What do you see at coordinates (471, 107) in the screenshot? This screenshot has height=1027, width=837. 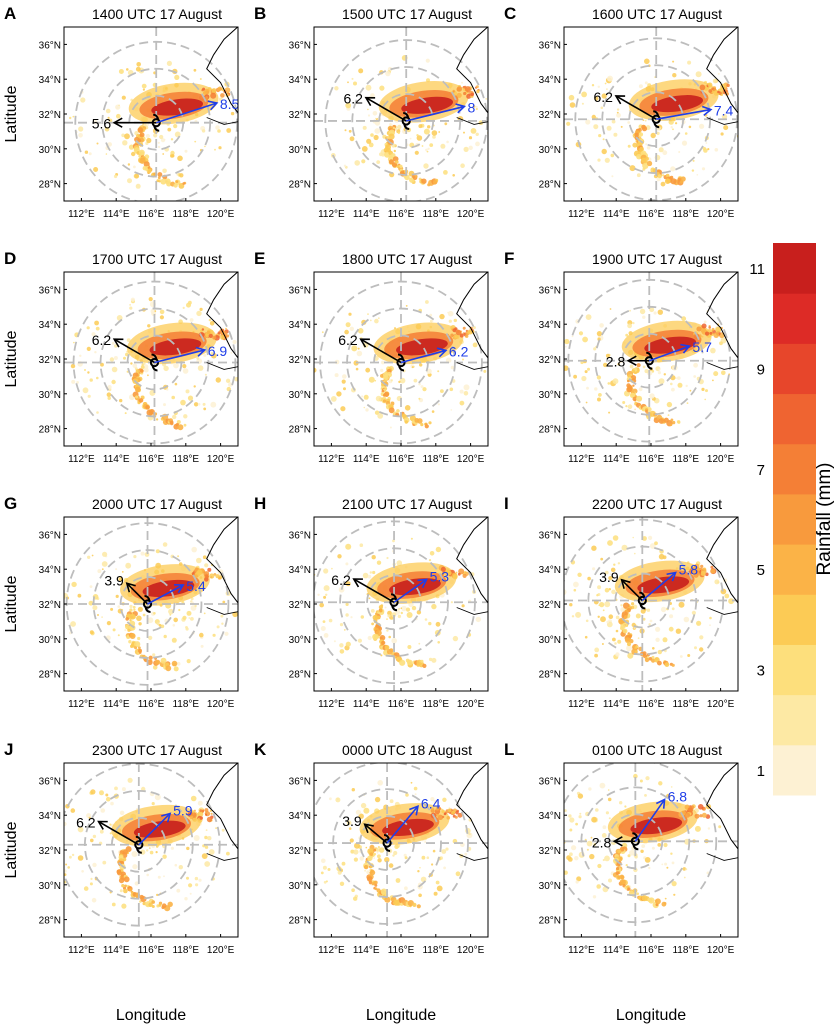 I see `blue-arrow-value: 8` at bounding box center [471, 107].